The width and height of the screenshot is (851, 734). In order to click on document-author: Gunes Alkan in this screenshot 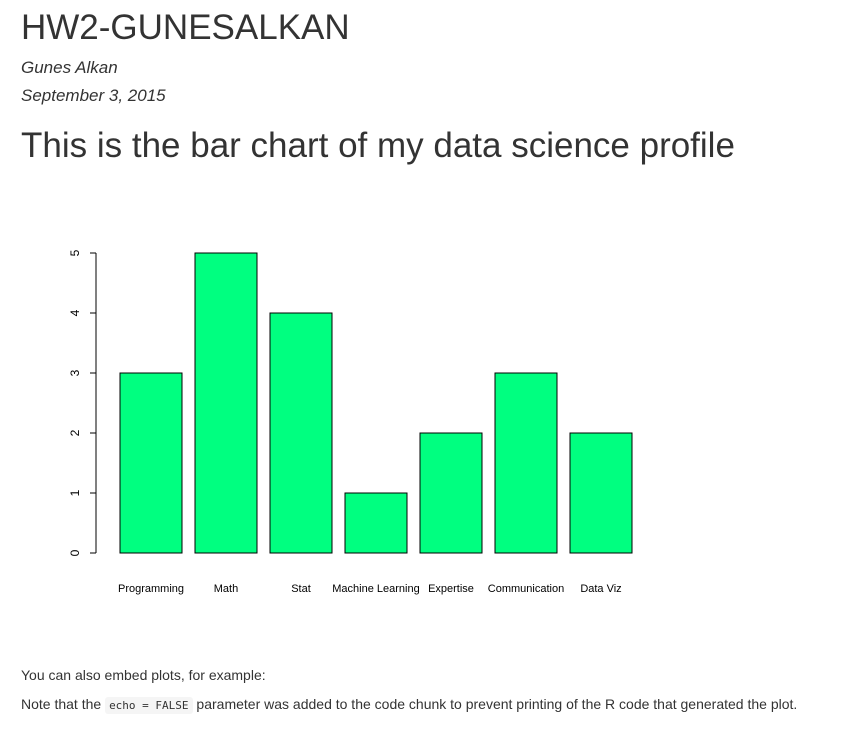, I will do `click(69, 67)`.